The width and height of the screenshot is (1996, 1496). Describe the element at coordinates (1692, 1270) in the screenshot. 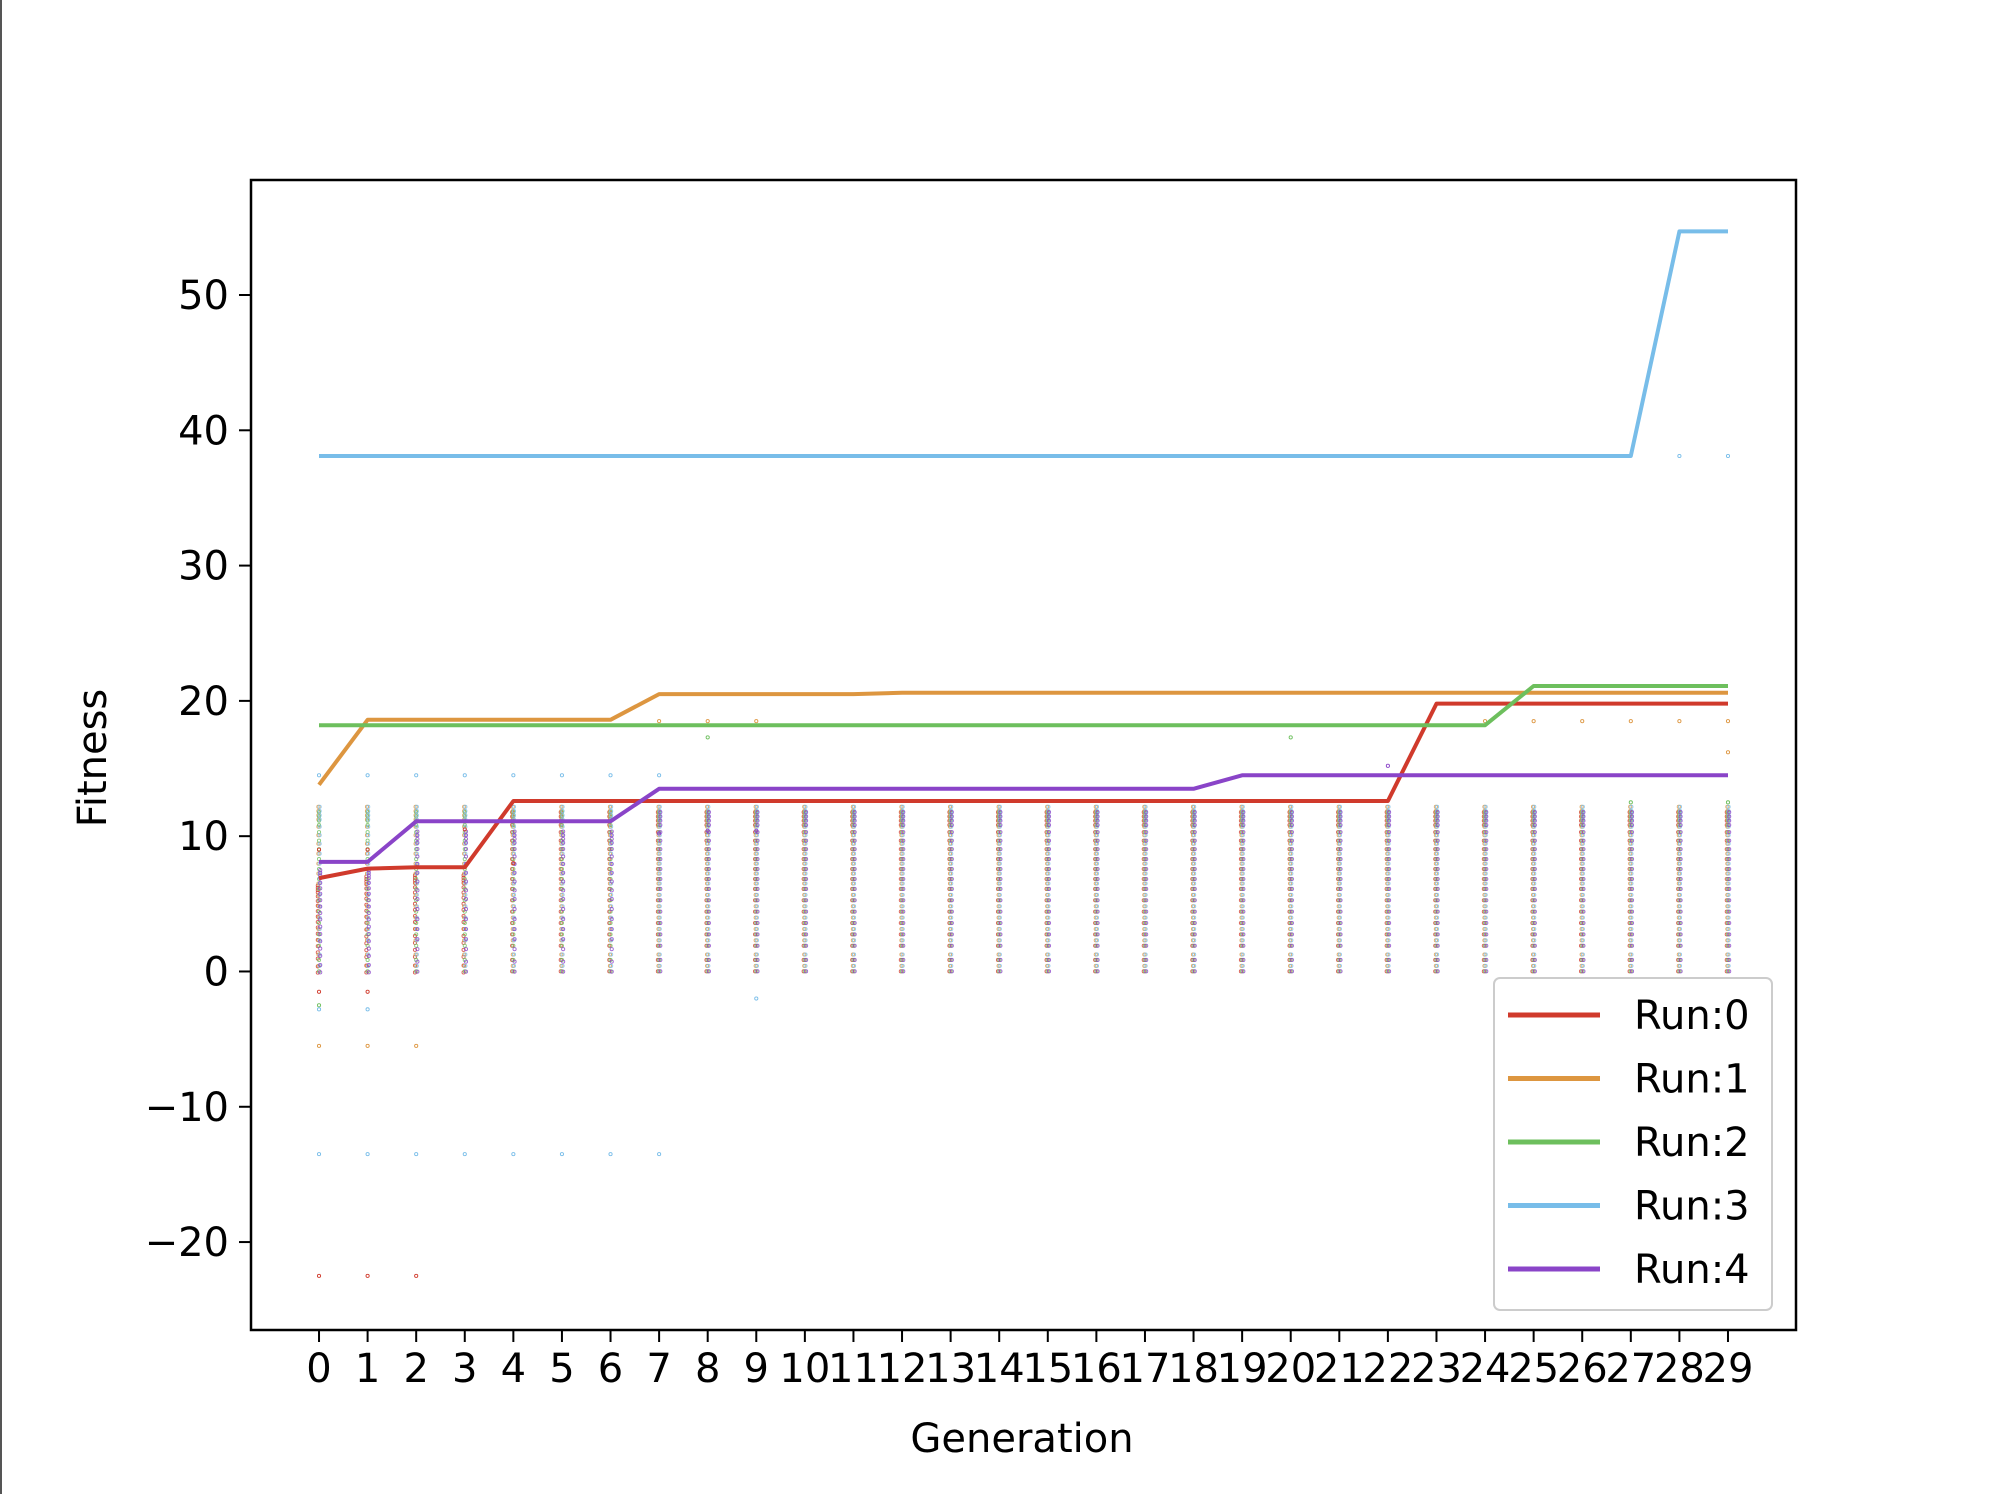

I see `legend-label-run-4: Run:4` at that location.